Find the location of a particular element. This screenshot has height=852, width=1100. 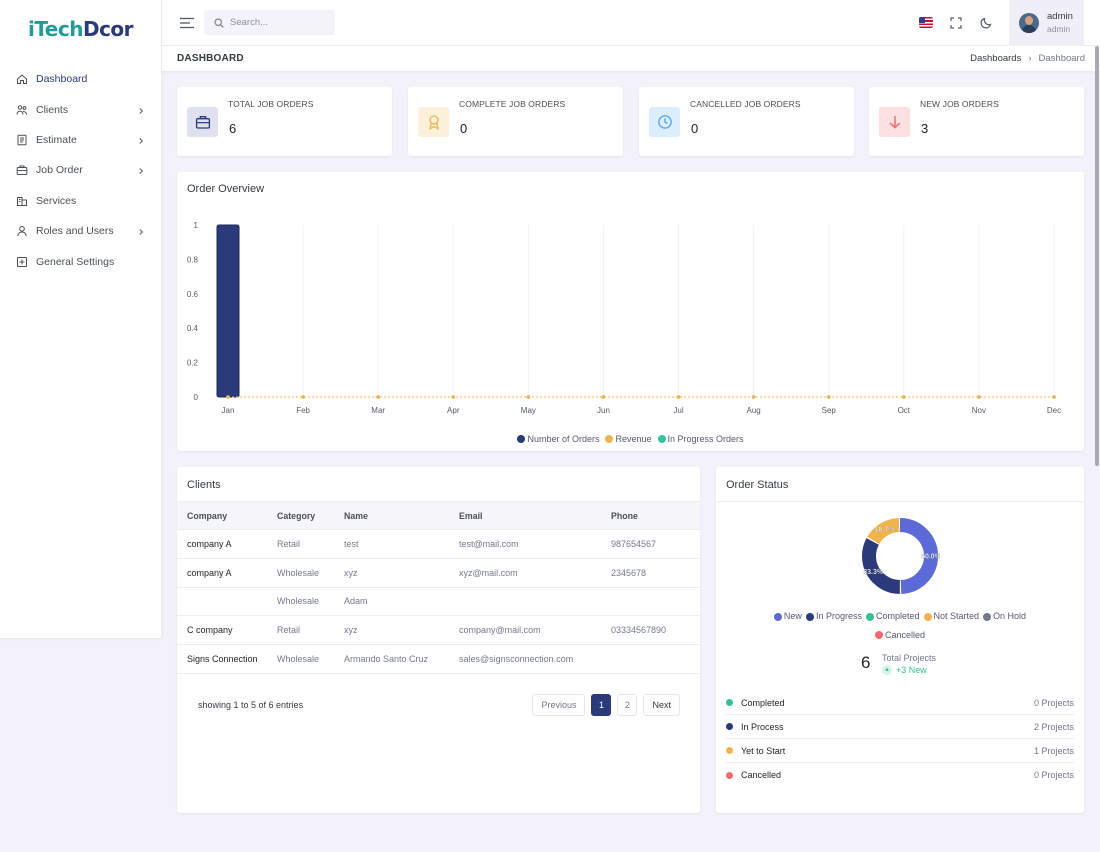

legend-item-not-started: Not Started is located at coordinates (951, 616).